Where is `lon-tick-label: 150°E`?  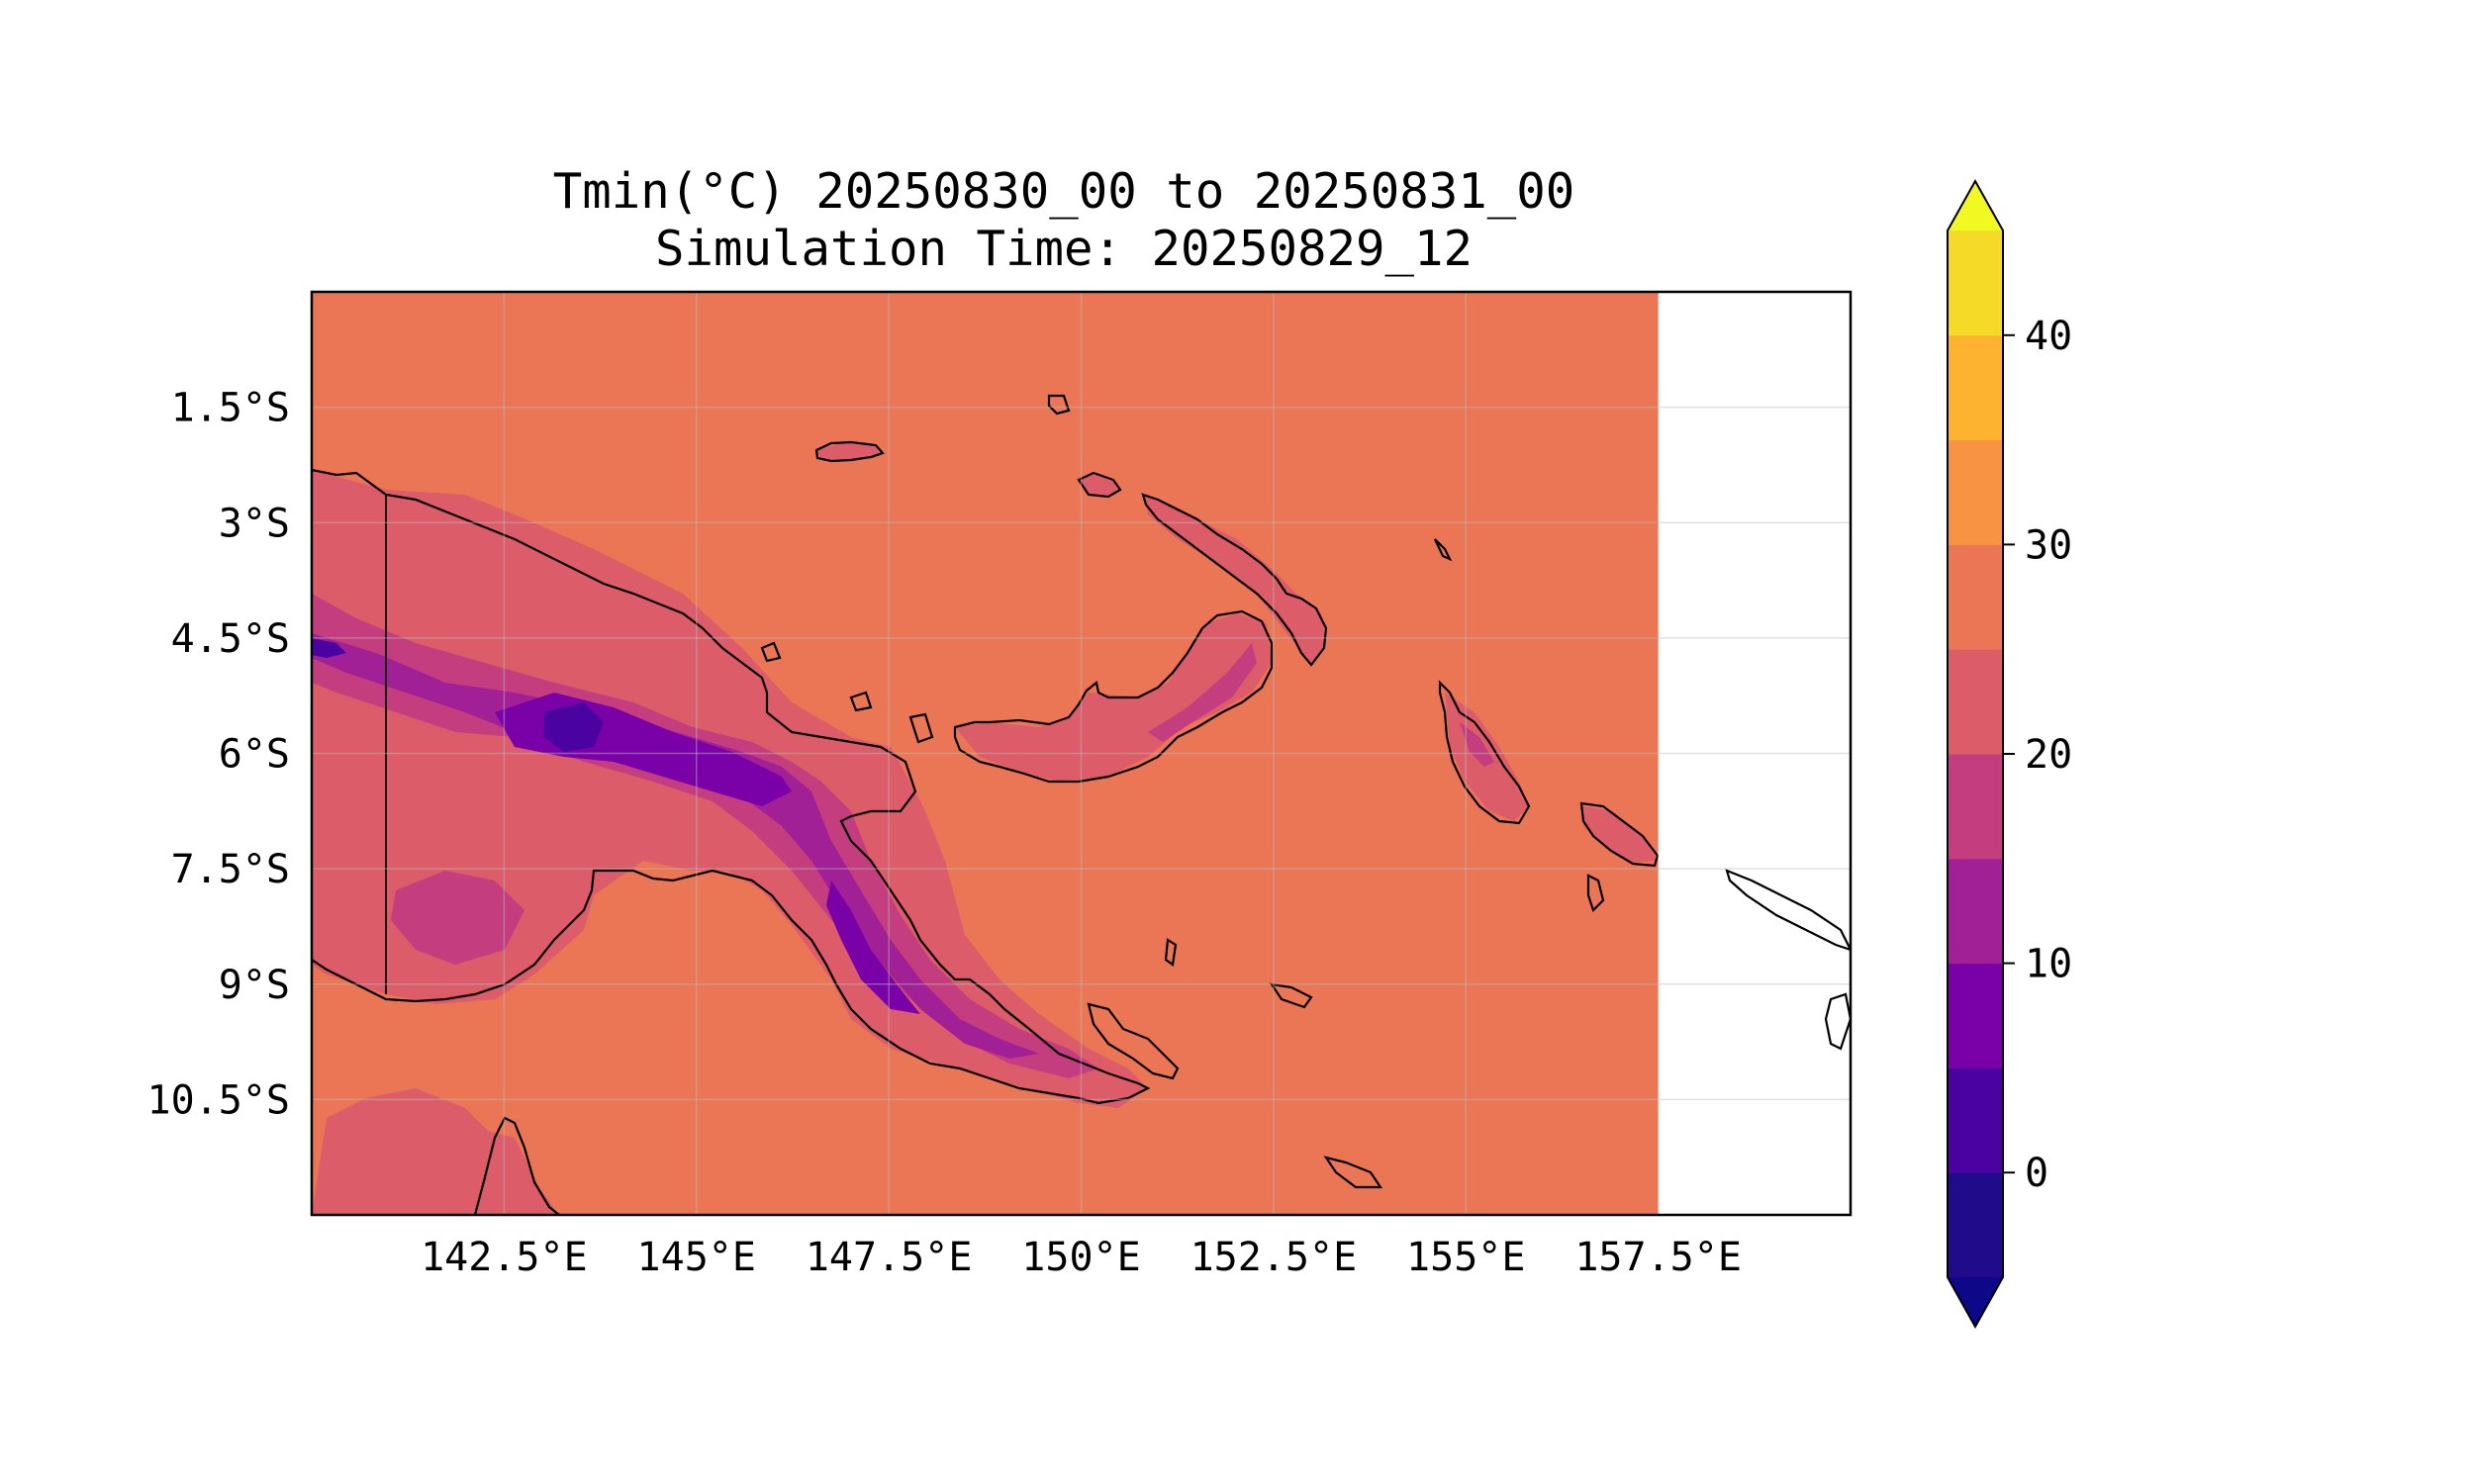 lon-tick-label: 150°E is located at coordinates (1080, 1257).